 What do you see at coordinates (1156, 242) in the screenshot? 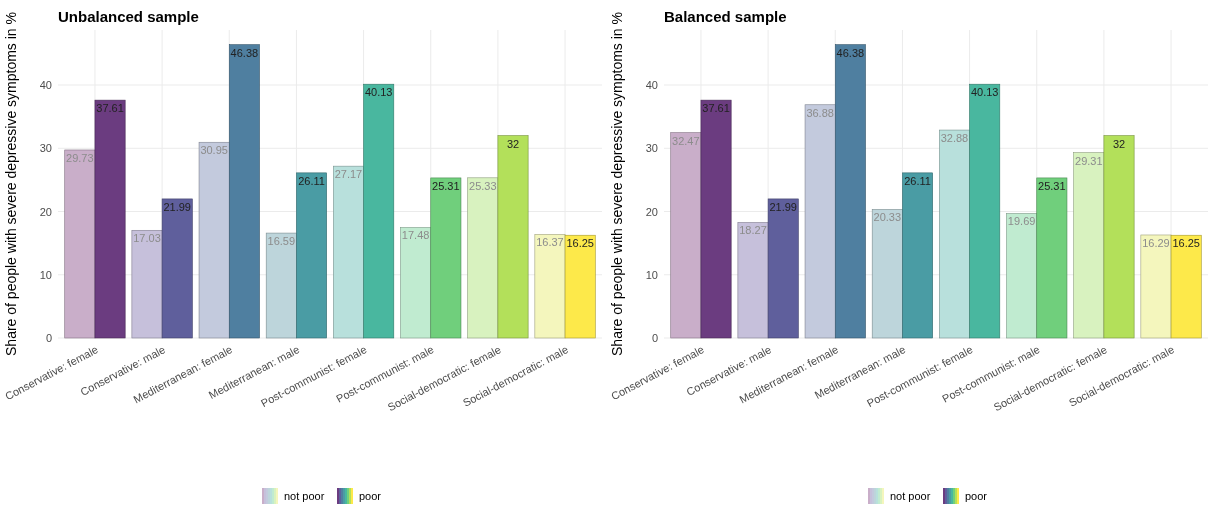
I see `data-label: 16.29` at bounding box center [1156, 242].